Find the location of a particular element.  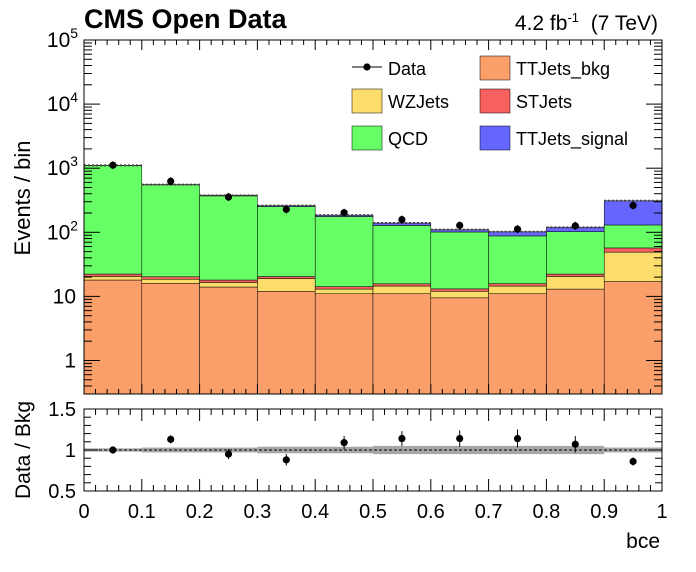

y-axis-label-ratio: Data / Bkg is located at coordinates (23, 450).